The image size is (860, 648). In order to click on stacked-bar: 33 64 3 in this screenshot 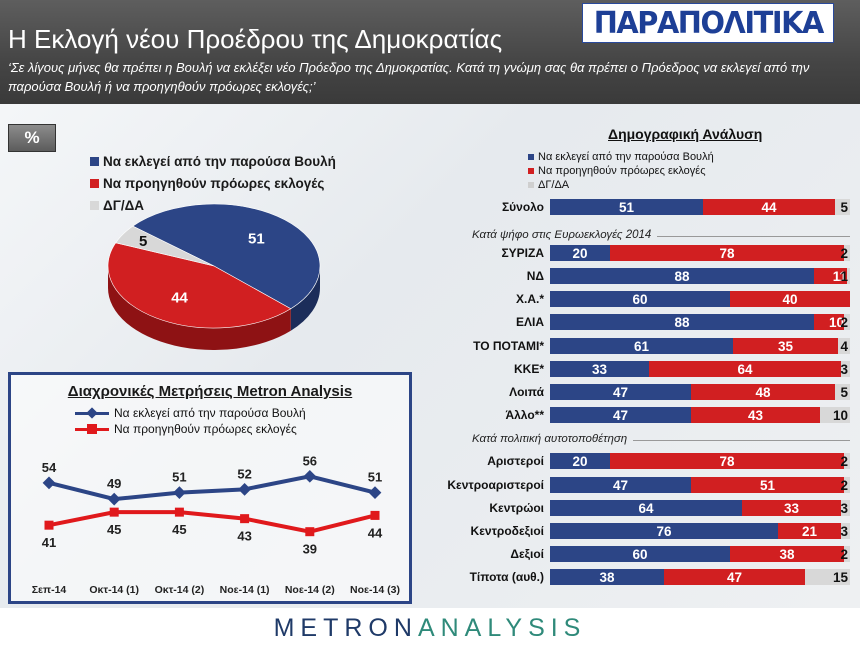, I will do `click(700, 369)`.